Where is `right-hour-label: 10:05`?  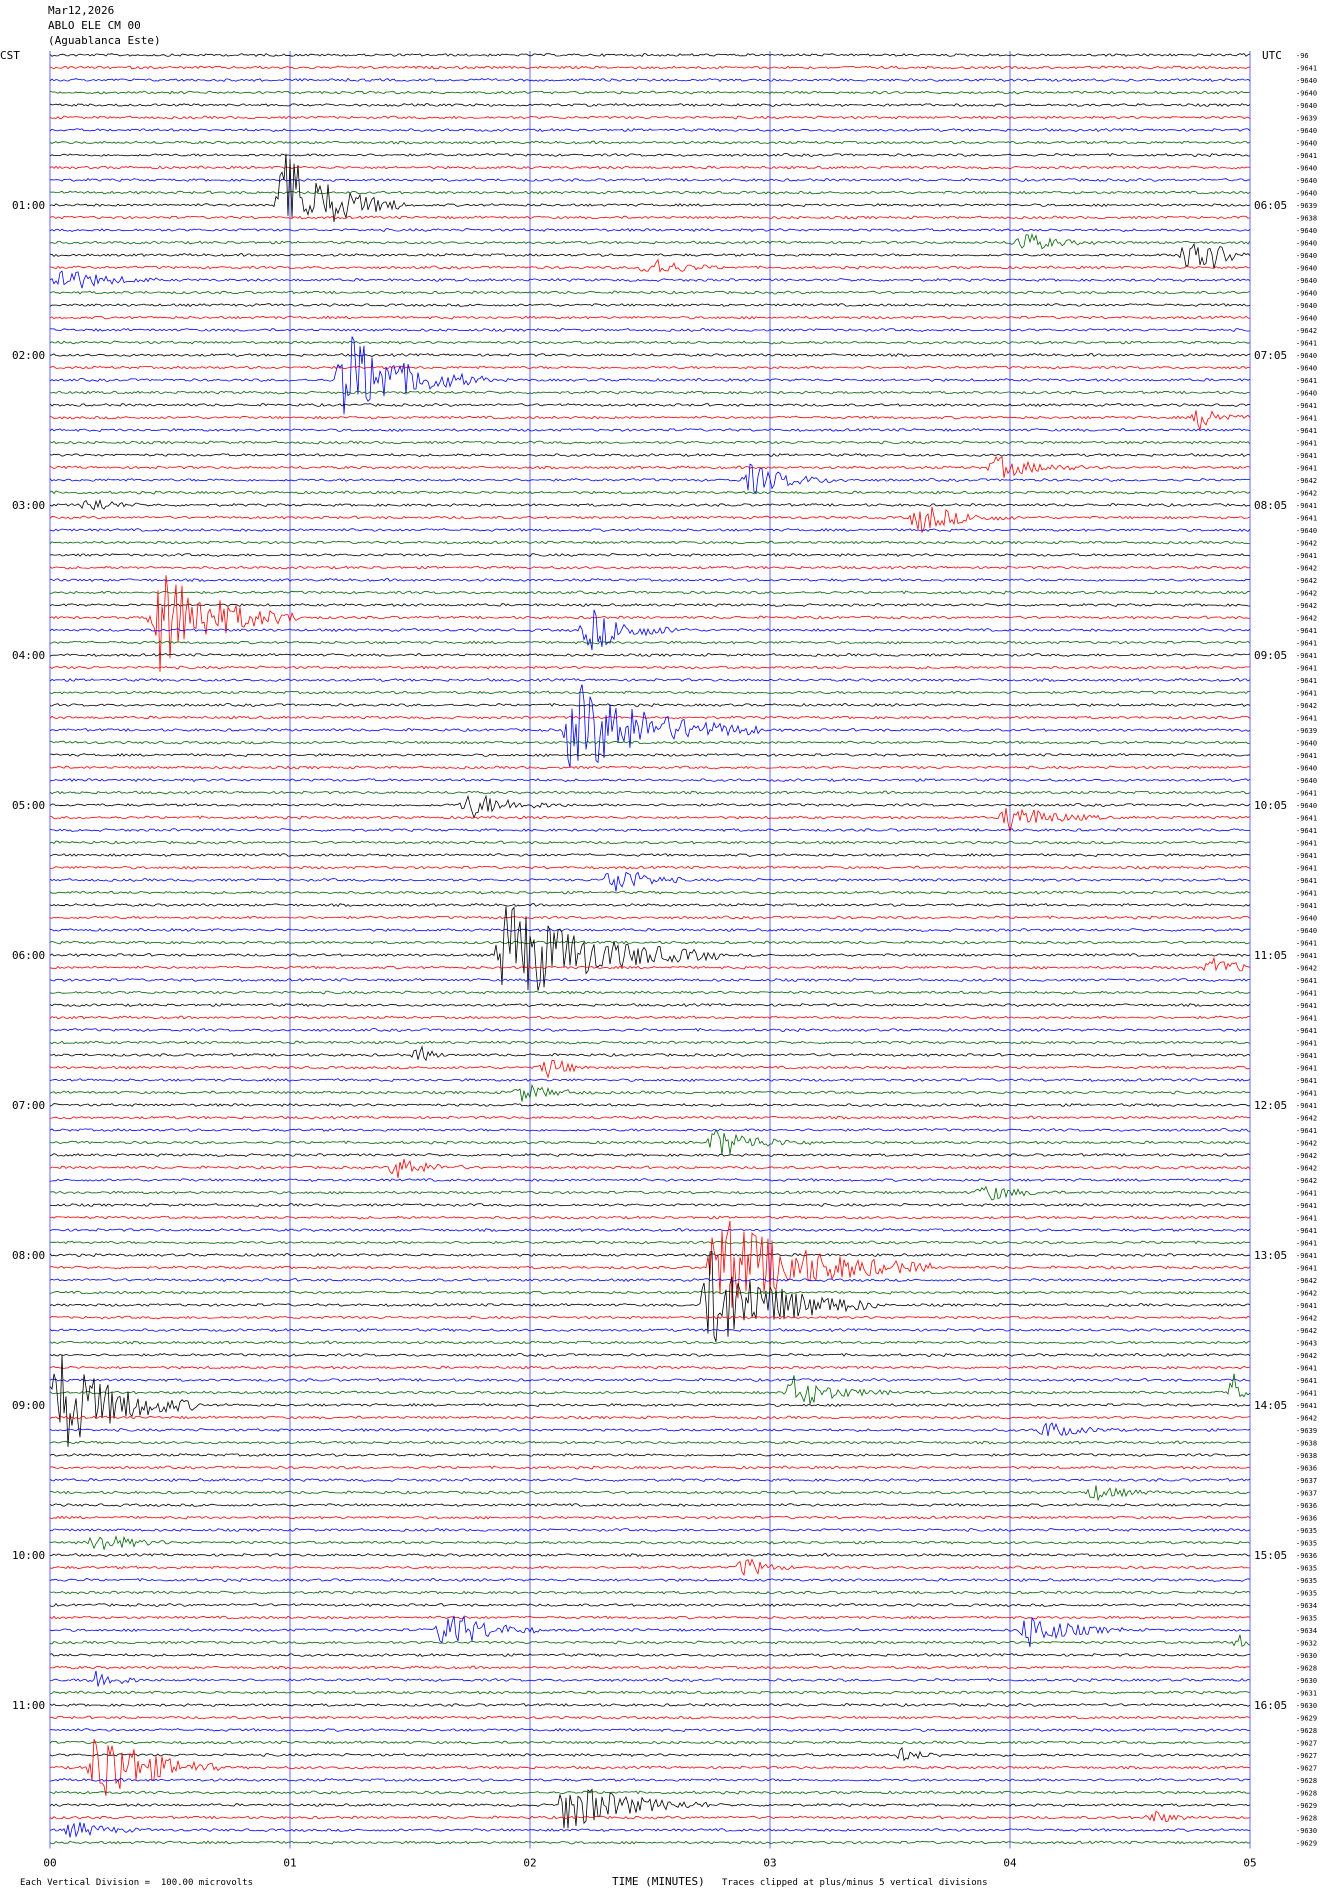
right-hour-label: 10:05 is located at coordinates (1270, 805).